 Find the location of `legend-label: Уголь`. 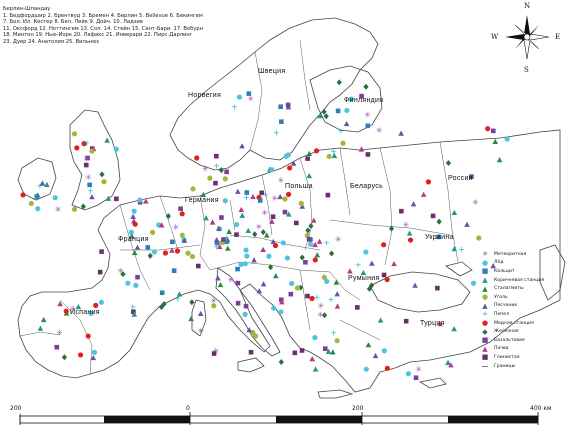

legend-label: Уголь is located at coordinates (501, 297).